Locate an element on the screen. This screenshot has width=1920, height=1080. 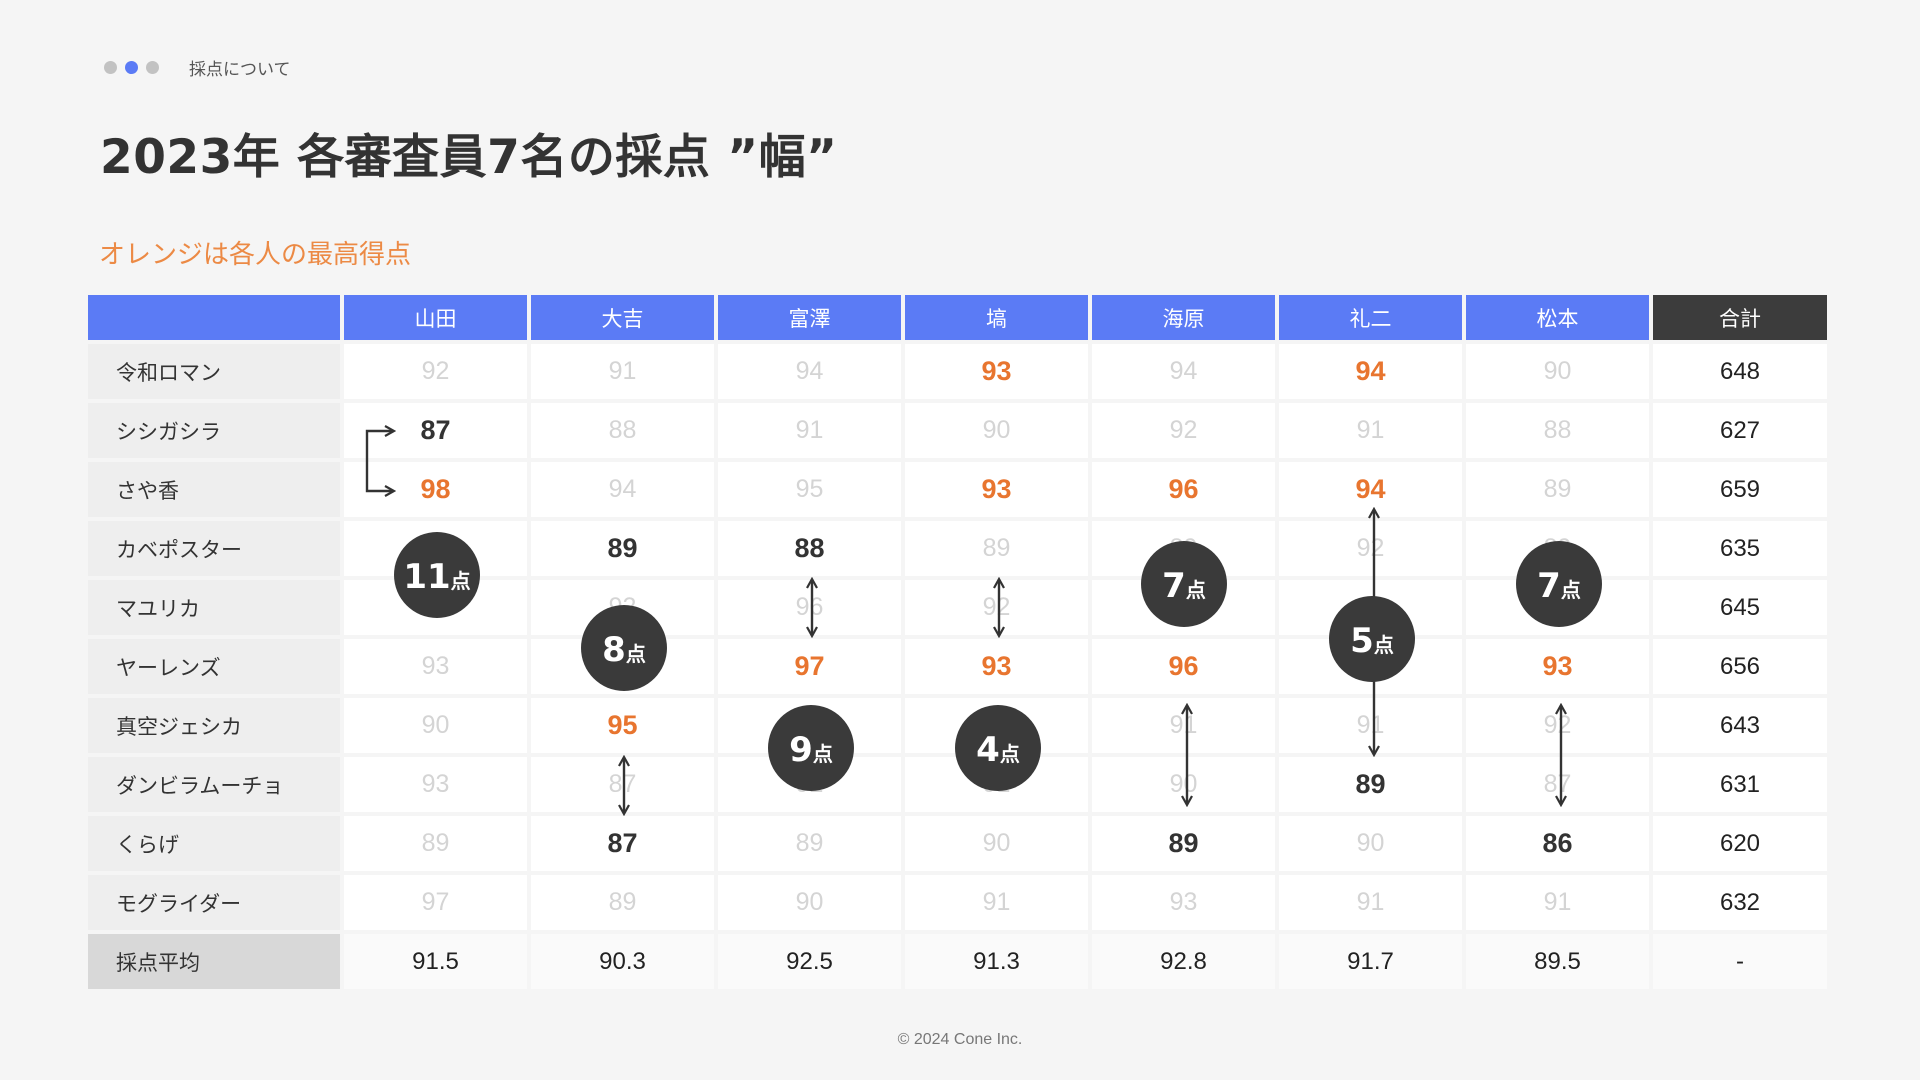
score-cell-max: 94 is located at coordinates (1370, 489).